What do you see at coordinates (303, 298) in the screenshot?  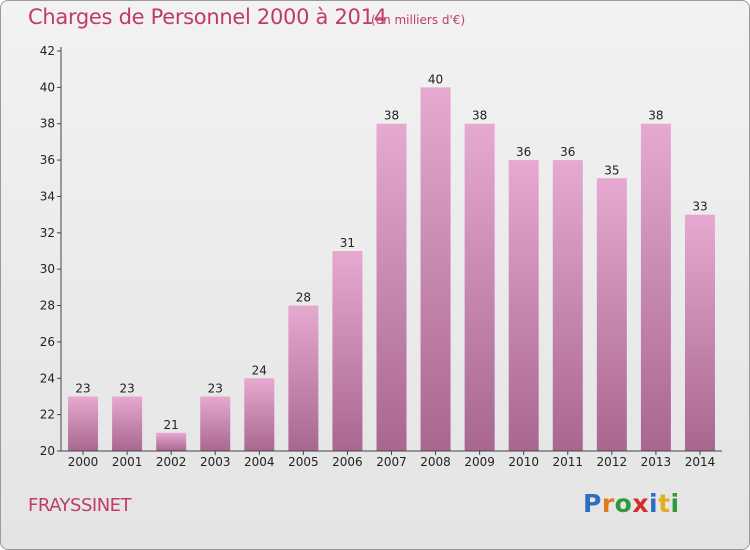 I see `value-label-2005: 28` at bounding box center [303, 298].